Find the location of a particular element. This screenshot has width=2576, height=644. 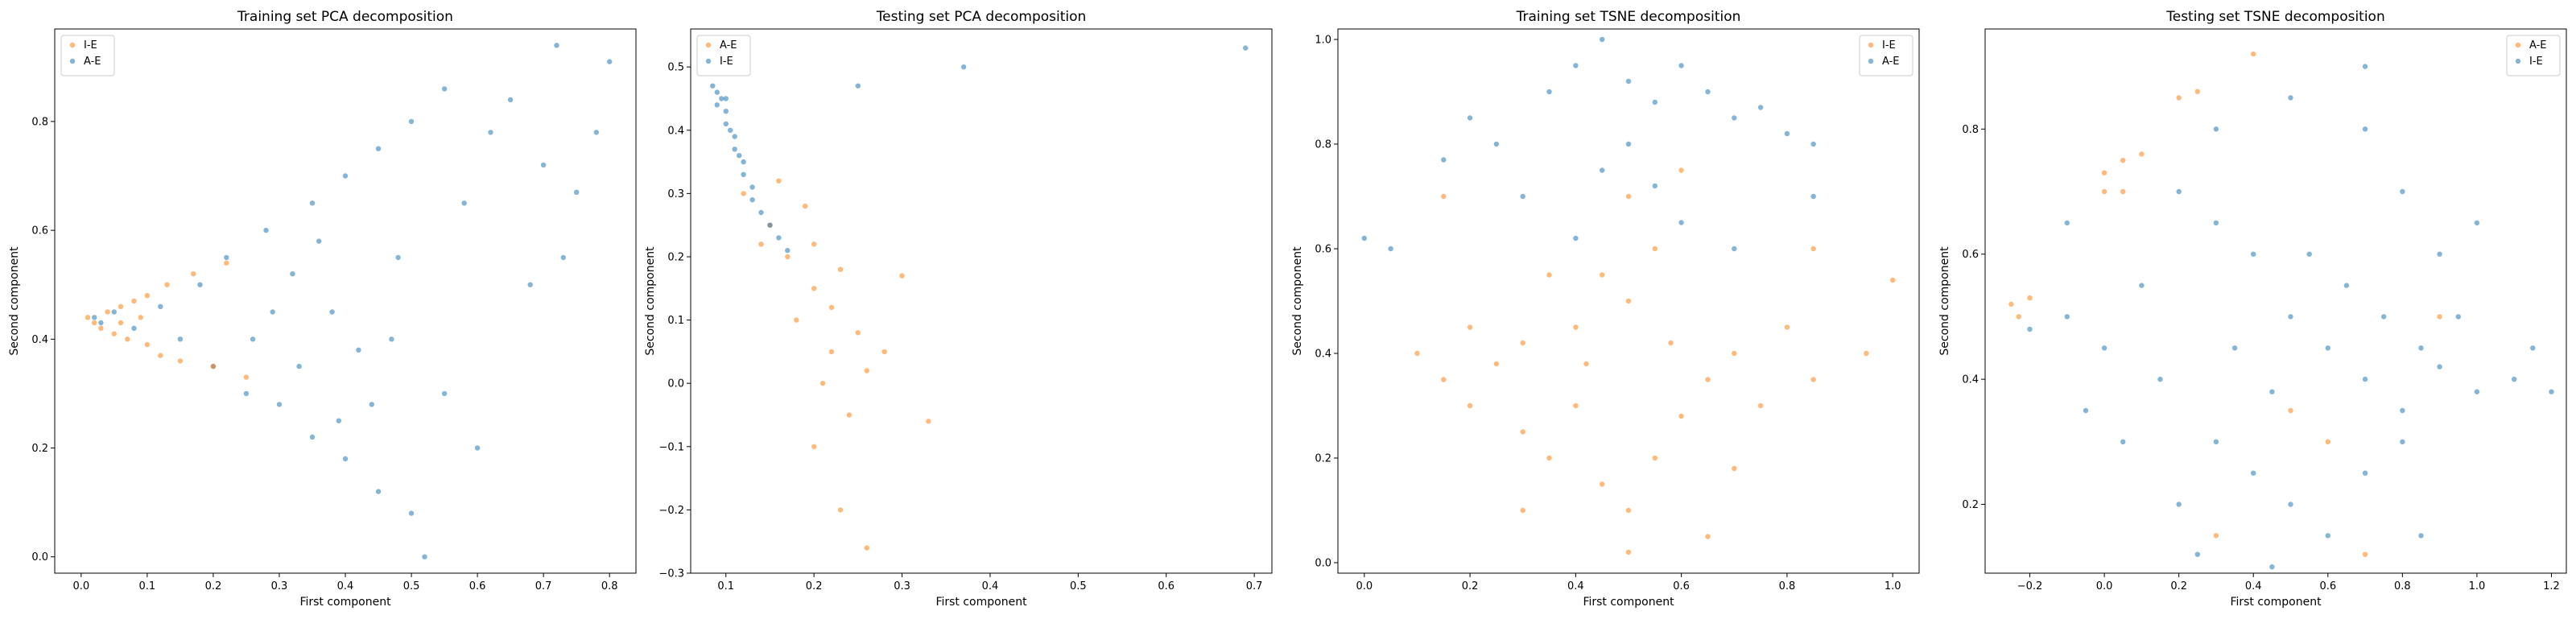

y-tick-label: 0.6 is located at coordinates (39, 231).